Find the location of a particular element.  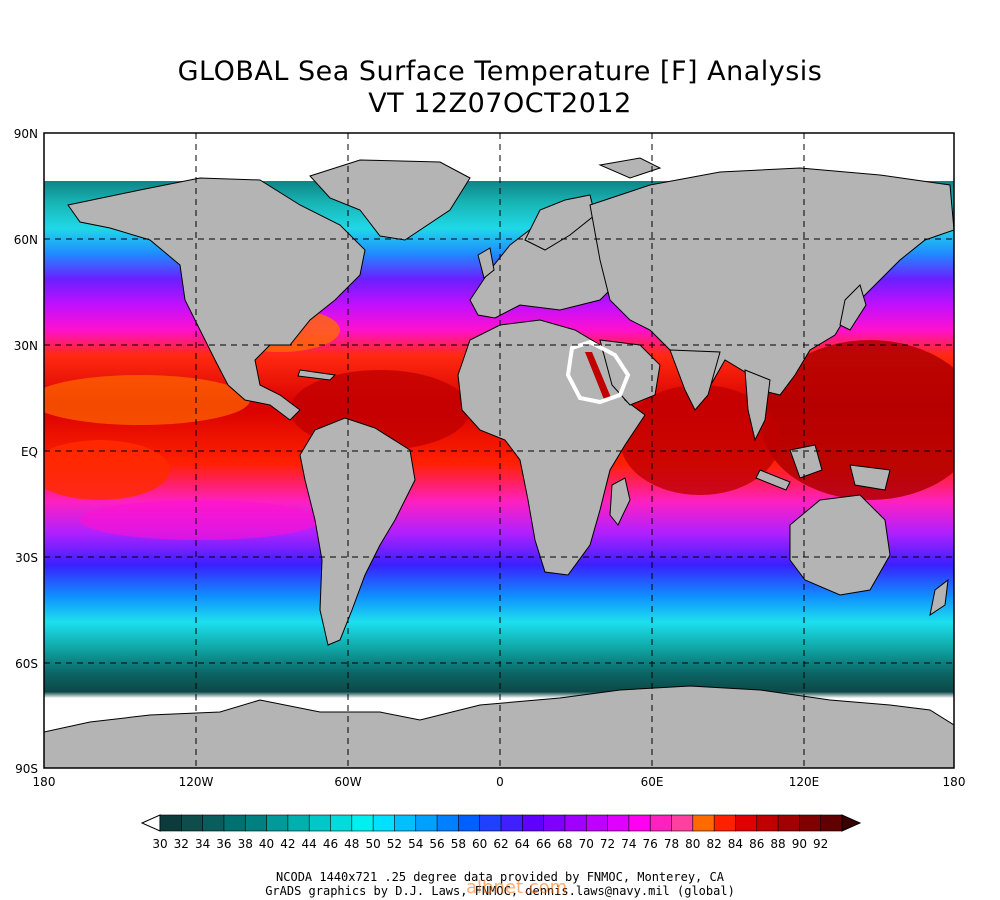

colorbar-label: 38 is located at coordinates (245, 844).